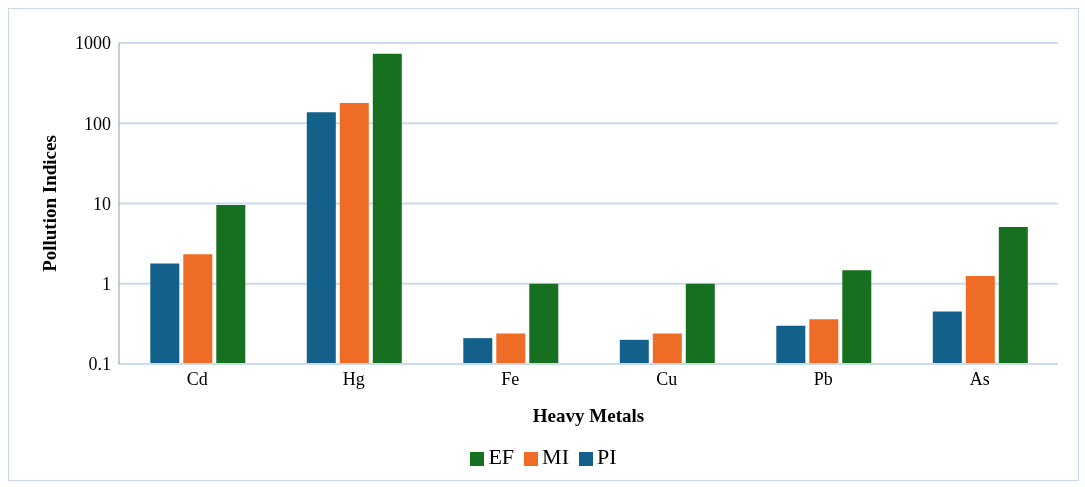  What do you see at coordinates (555, 456) in the screenshot?
I see `legend-label: MI` at bounding box center [555, 456].